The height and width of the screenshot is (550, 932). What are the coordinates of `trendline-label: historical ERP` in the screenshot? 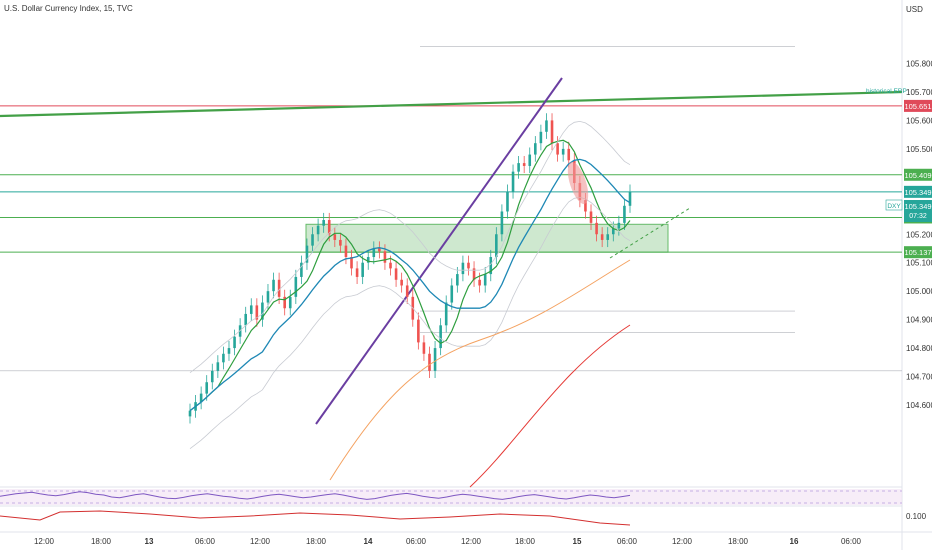 It's located at (886, 91).